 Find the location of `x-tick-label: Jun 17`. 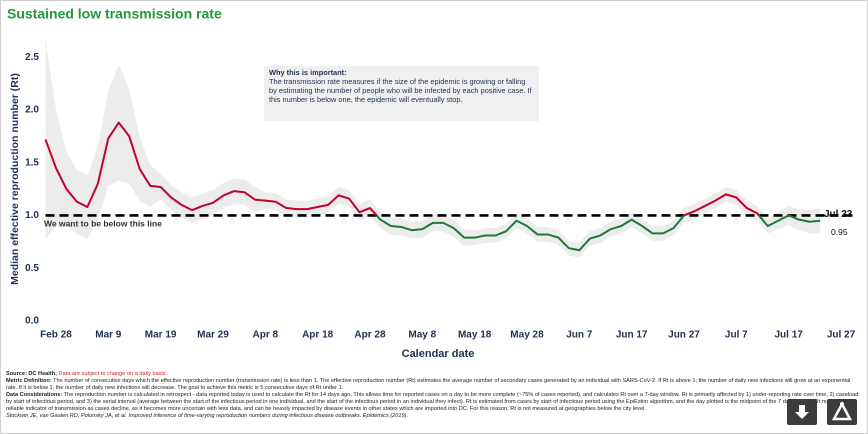

x-tick-label: Jun 17 is located at coordinates (632, 335).